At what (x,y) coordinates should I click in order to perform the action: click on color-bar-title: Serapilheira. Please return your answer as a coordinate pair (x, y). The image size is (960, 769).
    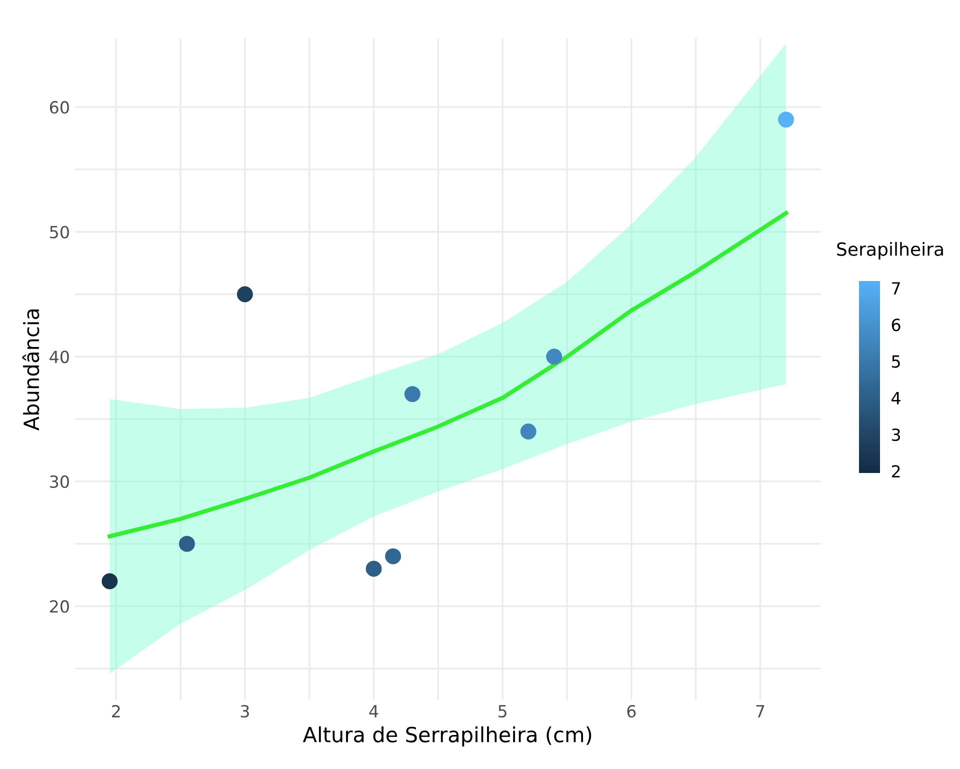
    Looking at the image, I should click on (890, 251).